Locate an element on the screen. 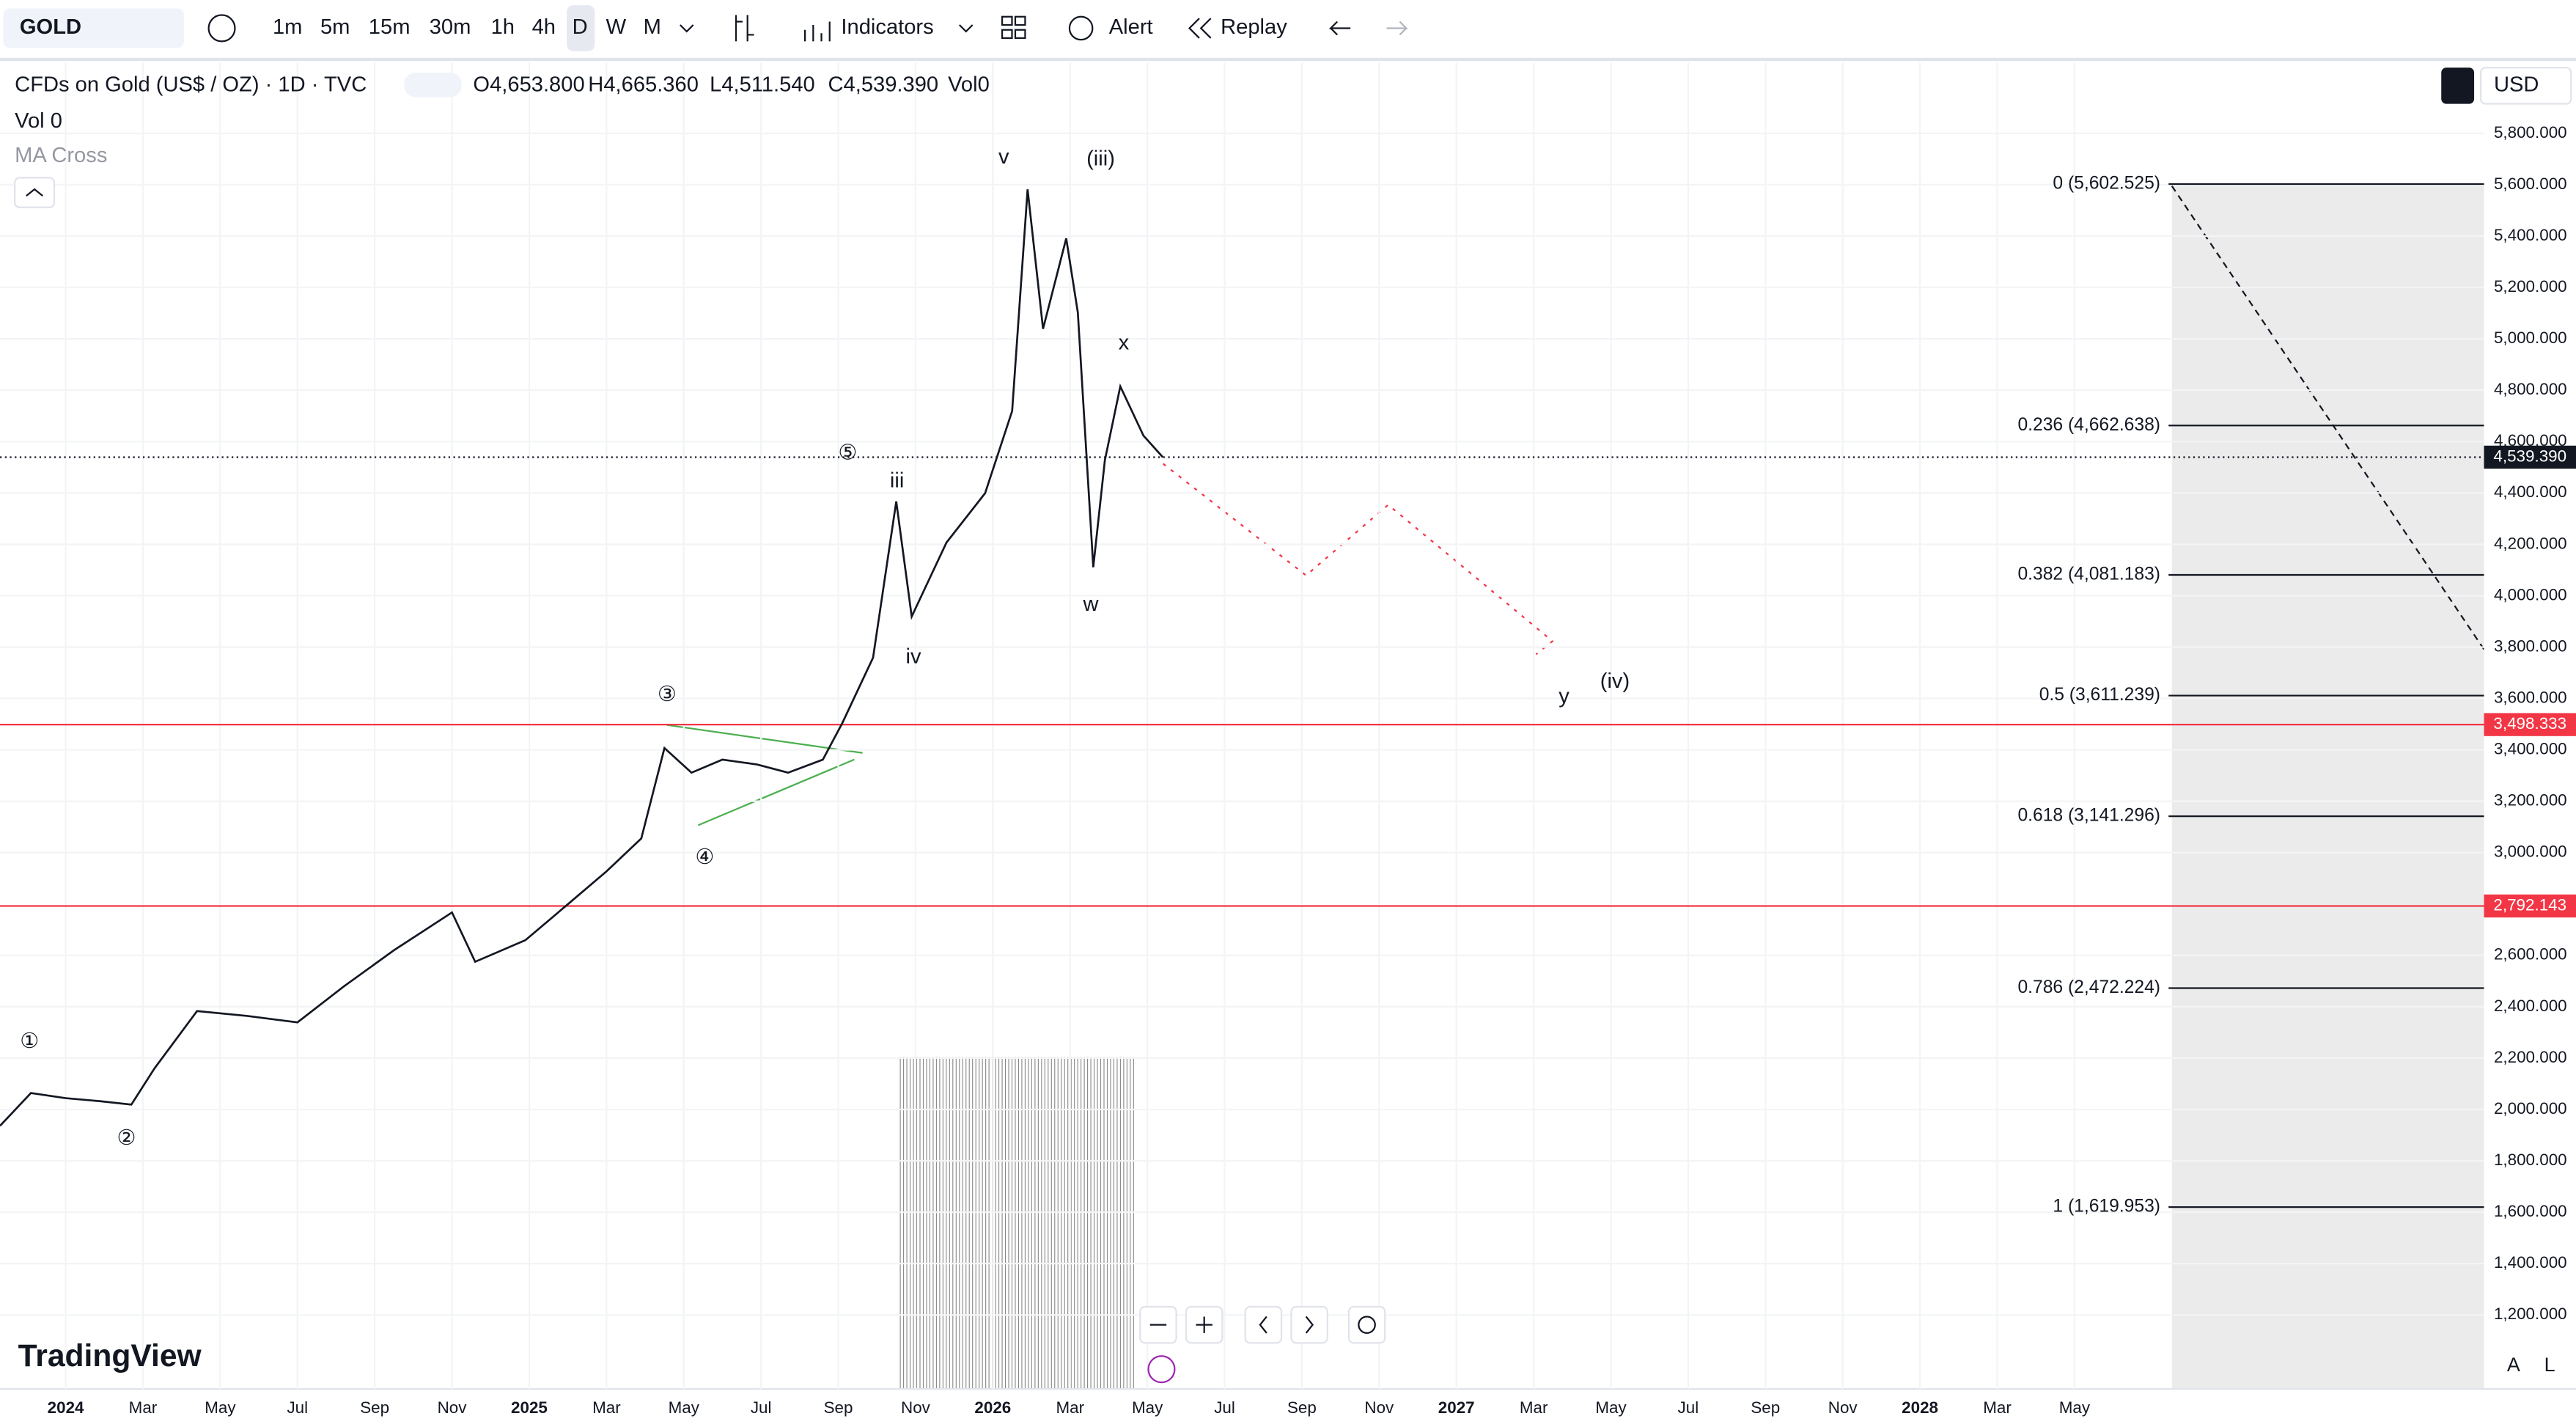 The image size is (2576, 1427). add-symbol is located at coordinates (221, 28).